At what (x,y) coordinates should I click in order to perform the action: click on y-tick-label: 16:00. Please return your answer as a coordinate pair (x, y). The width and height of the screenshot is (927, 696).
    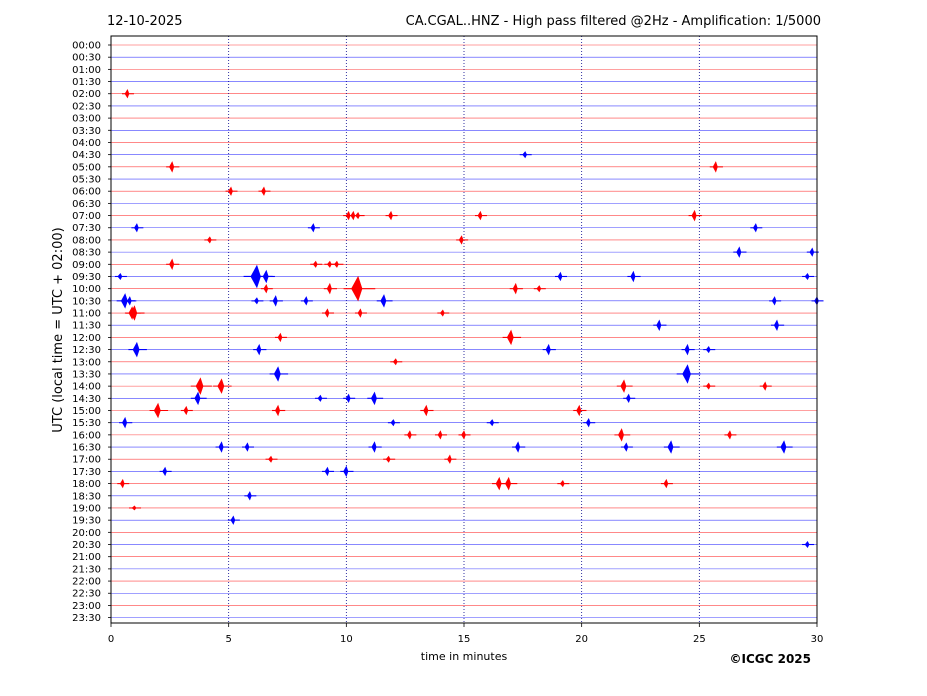
    Looking at the image, I should click on (86, 435).